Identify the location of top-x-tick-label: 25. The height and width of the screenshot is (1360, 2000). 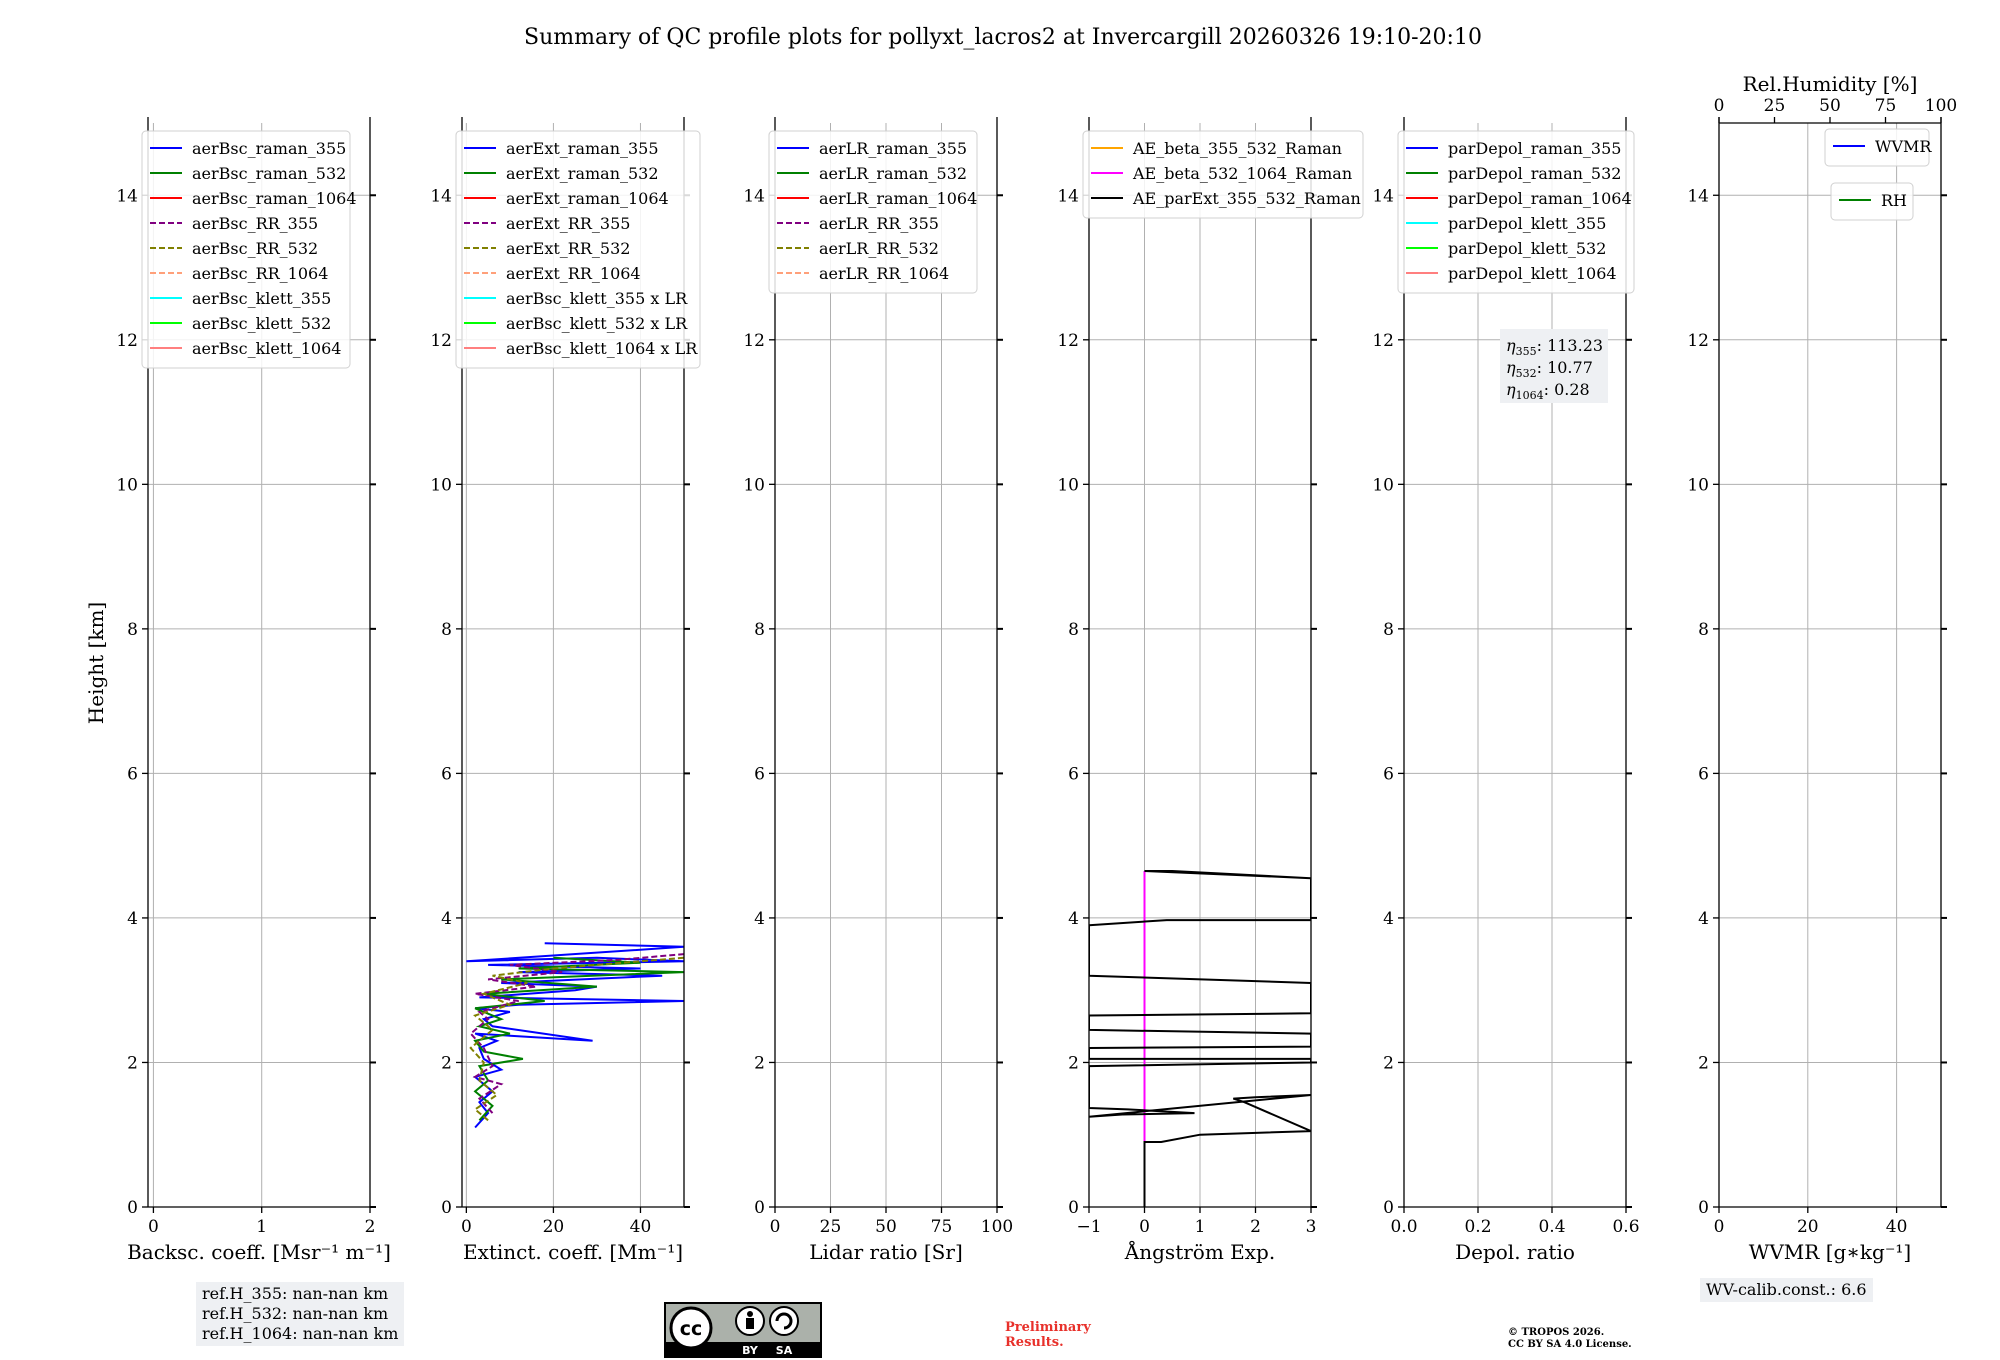
(1775, 106).